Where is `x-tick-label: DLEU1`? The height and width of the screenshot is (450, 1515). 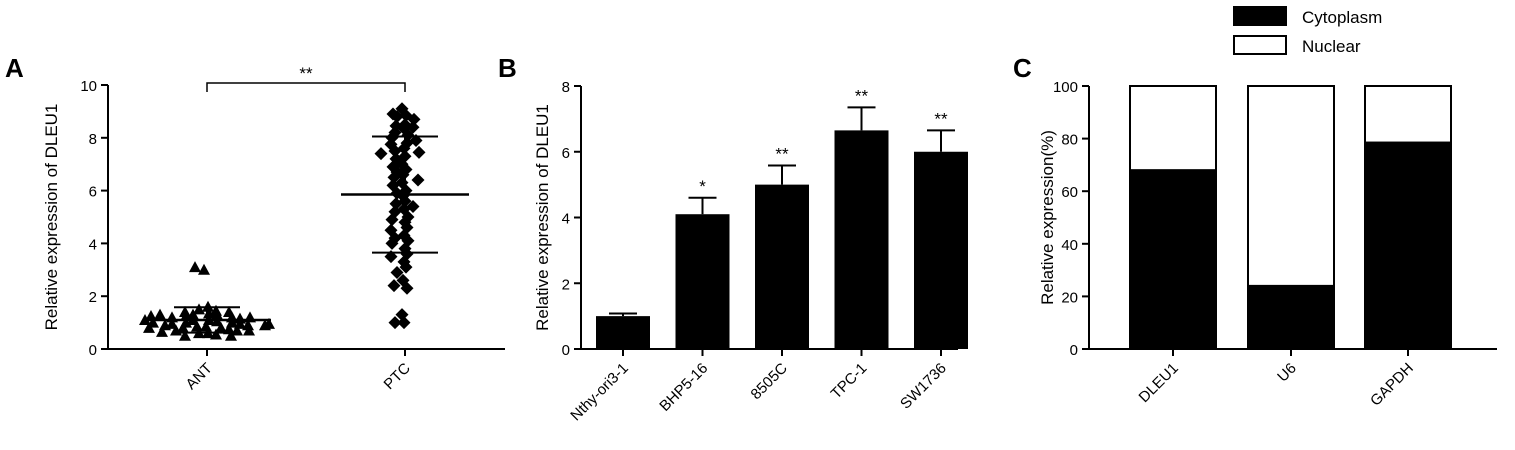
x-tick-label: DLEU1 is located at coordinates (1159, 383).